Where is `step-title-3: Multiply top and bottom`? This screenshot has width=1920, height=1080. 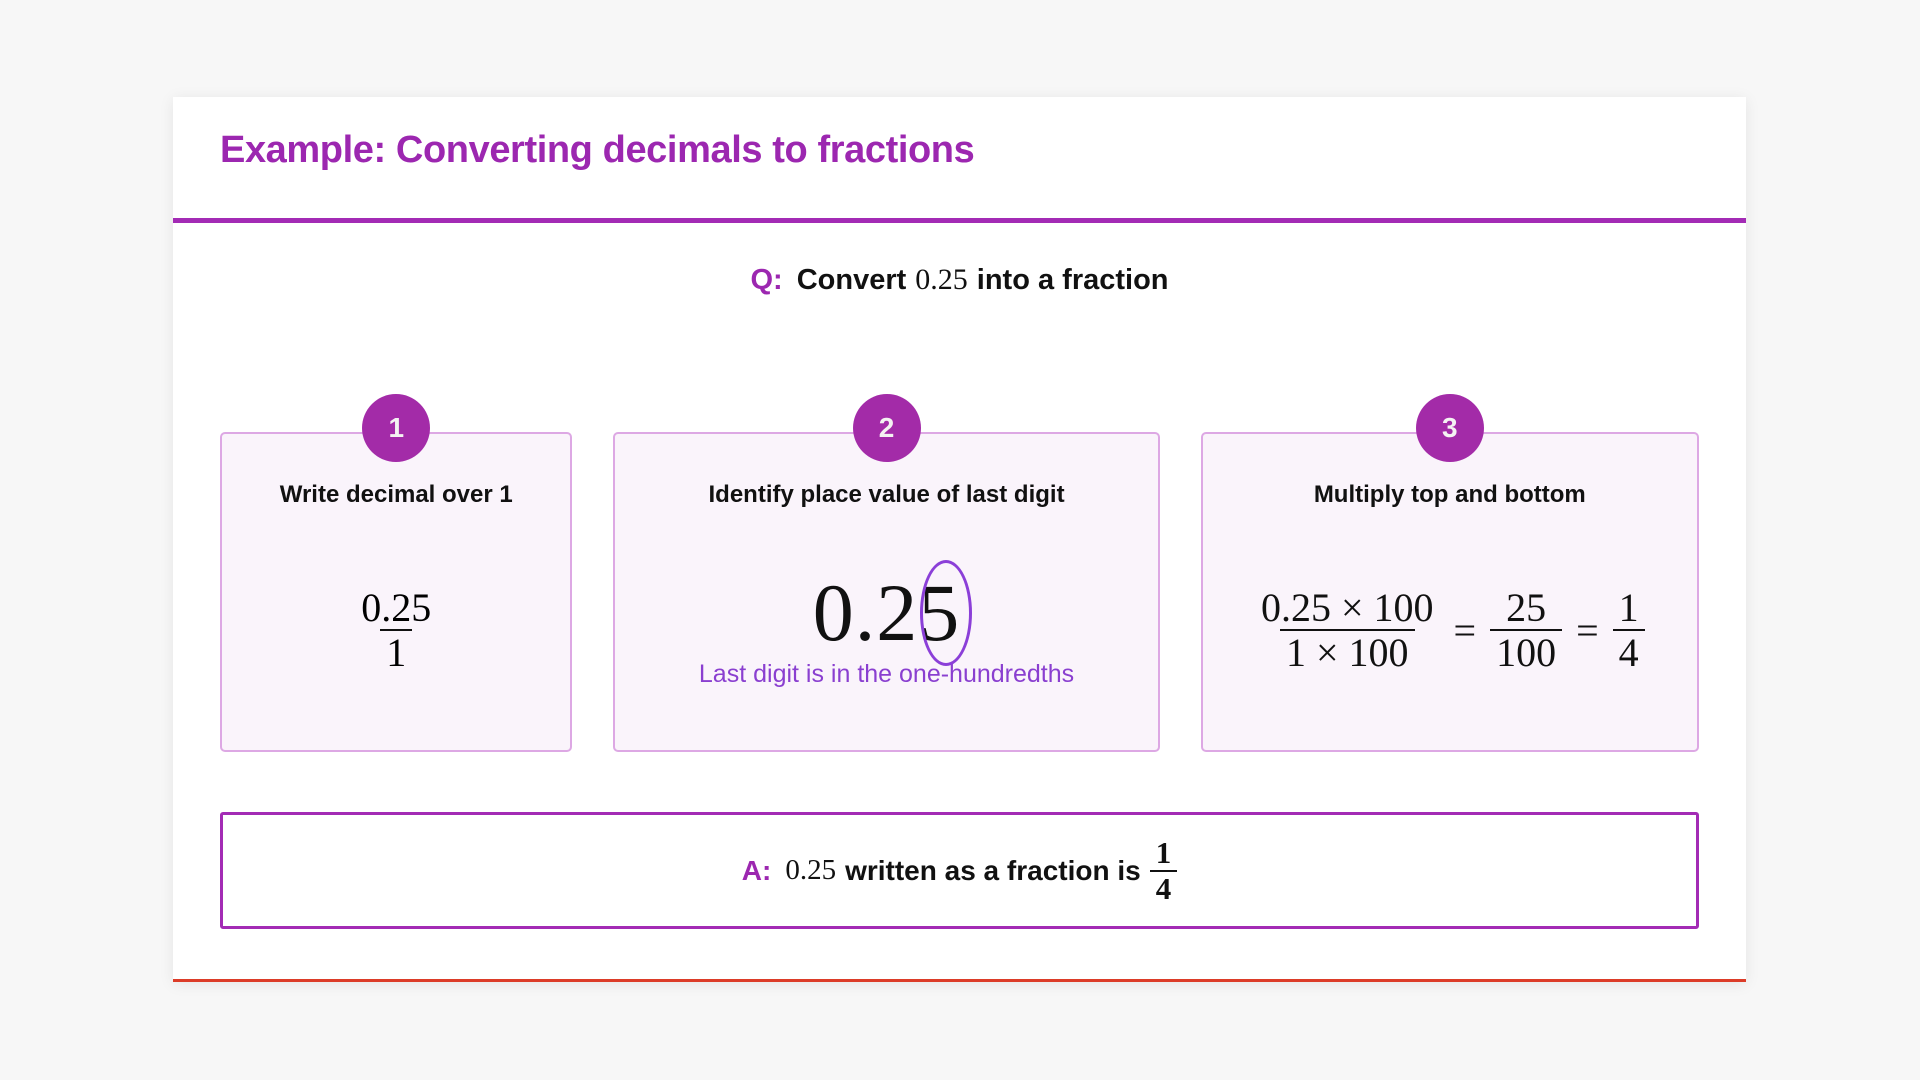 step-title-3: Multiply top and bottom is located at coordinates (1449, 494).